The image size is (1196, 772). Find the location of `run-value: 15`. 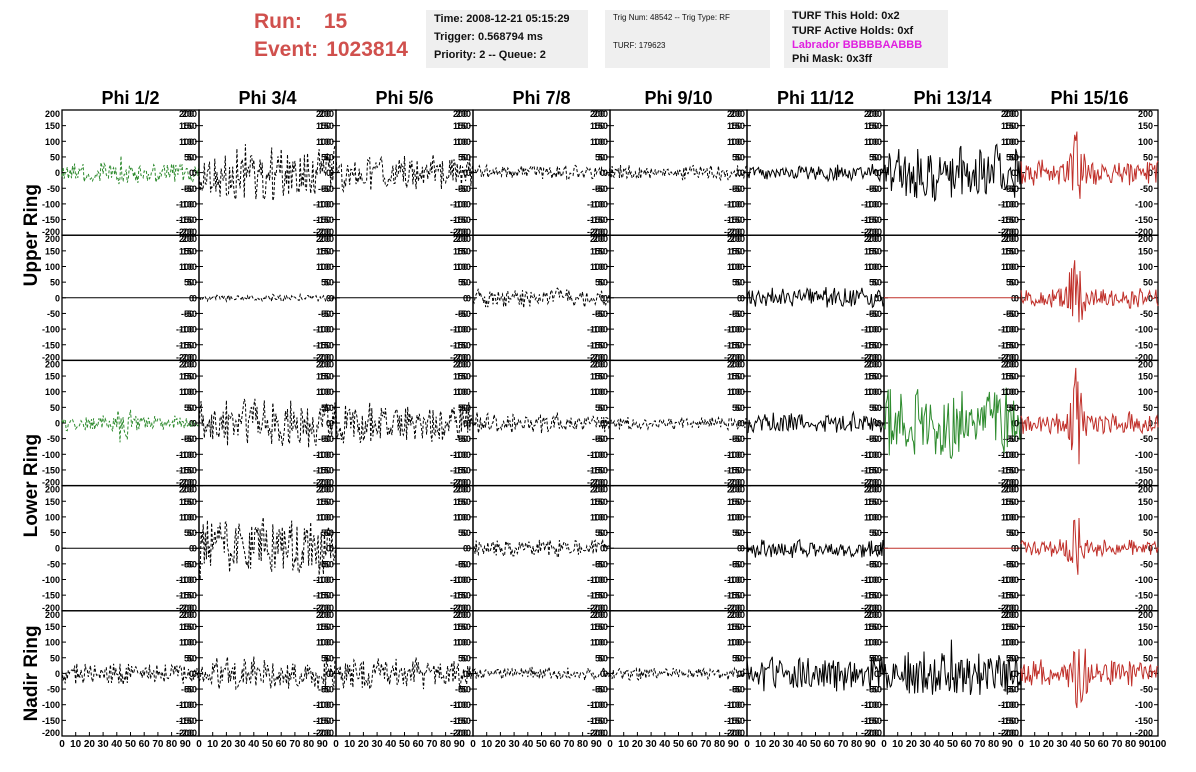

run-value: 15 is located at coordinates (335, 21).